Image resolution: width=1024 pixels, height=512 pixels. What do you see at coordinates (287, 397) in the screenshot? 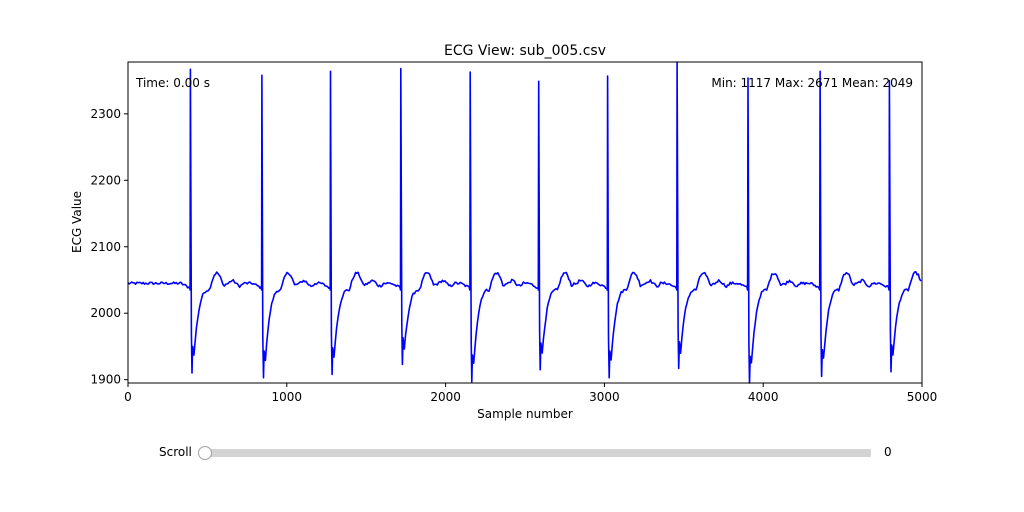
I see `x-tick-label: 1000` at bounding box center [287, 397].